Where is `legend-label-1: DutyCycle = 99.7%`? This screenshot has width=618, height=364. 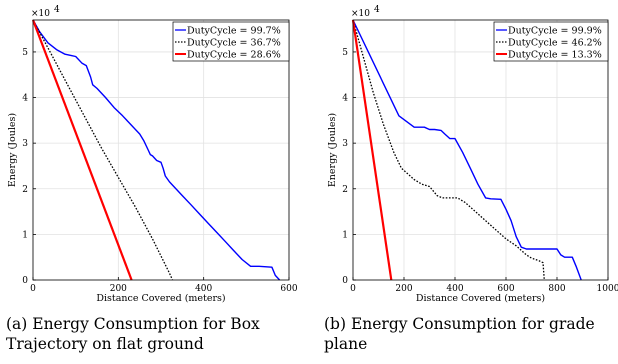 legend-label-1: DutyCycle = 99.7% is located at coordinates (234, 31).